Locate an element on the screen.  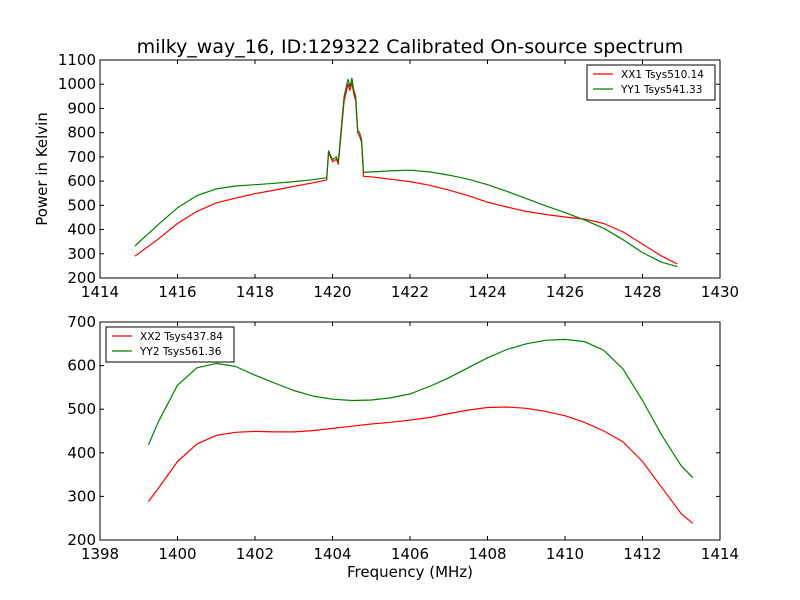
legend-label-yy1: YY1 Tsys541.33 is located at coordinates (661, 90).